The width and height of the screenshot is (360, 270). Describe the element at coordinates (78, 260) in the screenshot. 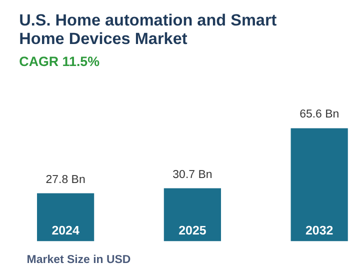

I see `text: Market Size in USD` at that location.